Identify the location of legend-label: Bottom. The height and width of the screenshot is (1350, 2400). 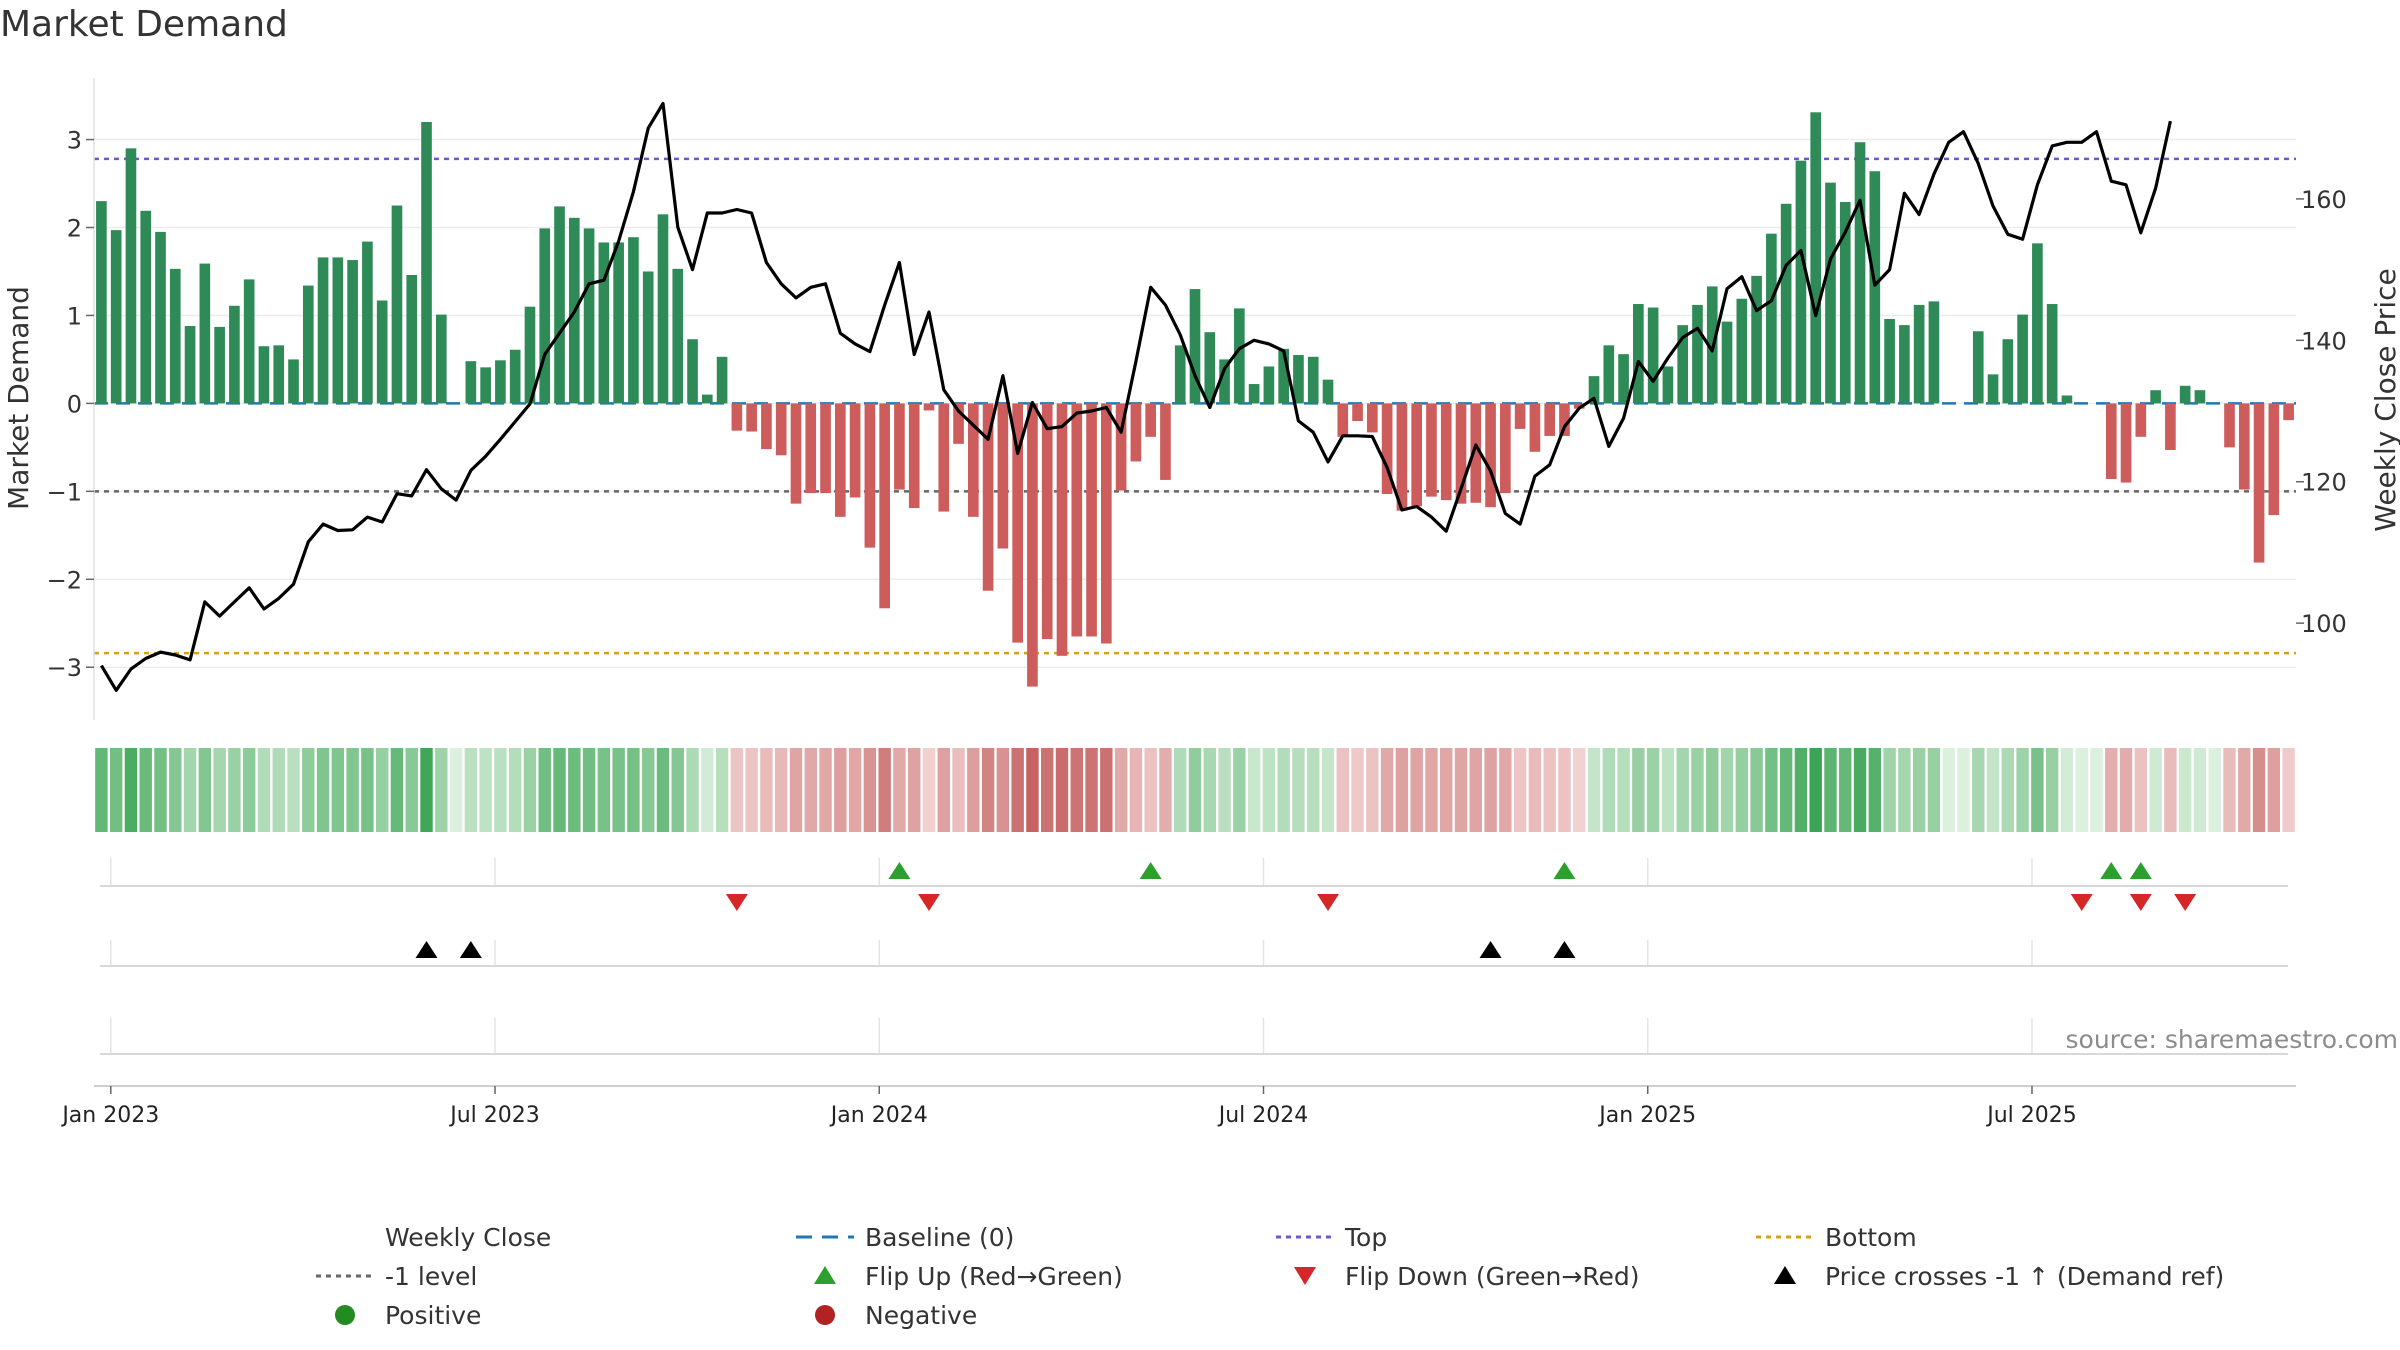
(1871, 1237).